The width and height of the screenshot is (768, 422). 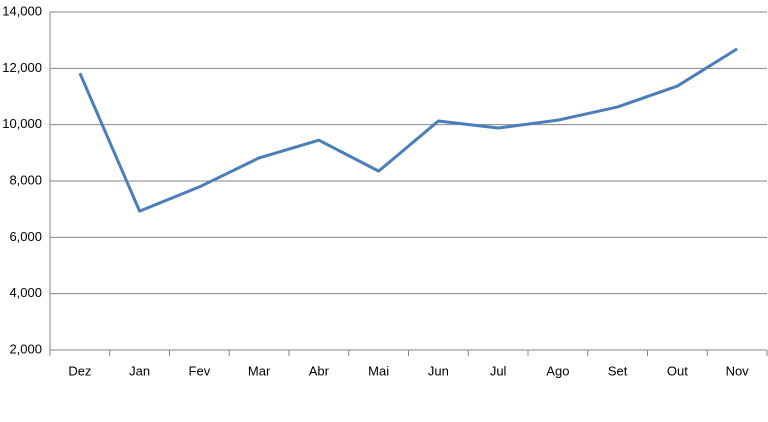 I want to click on x-tick-label: Jan, so click(x=139, y=370).